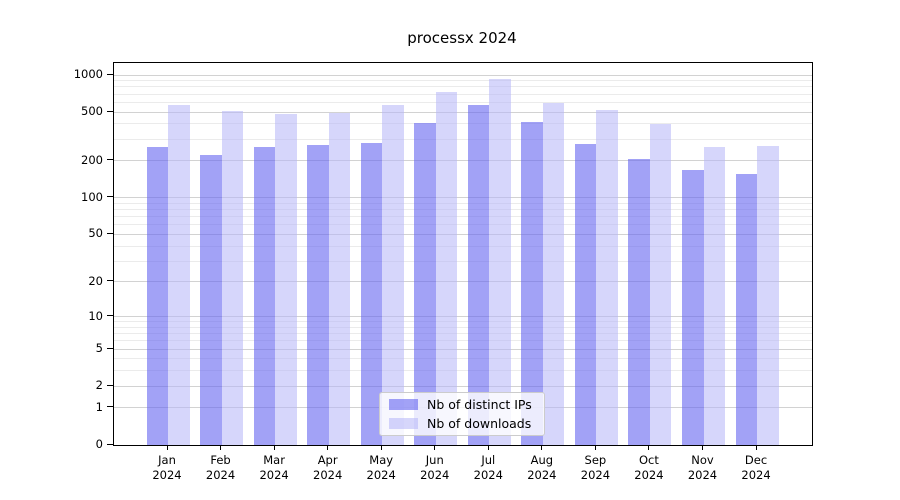 The width and height of the screenshot is (900, 500). I want to click on bar-distinct-ips-oct, so click(639, 302).